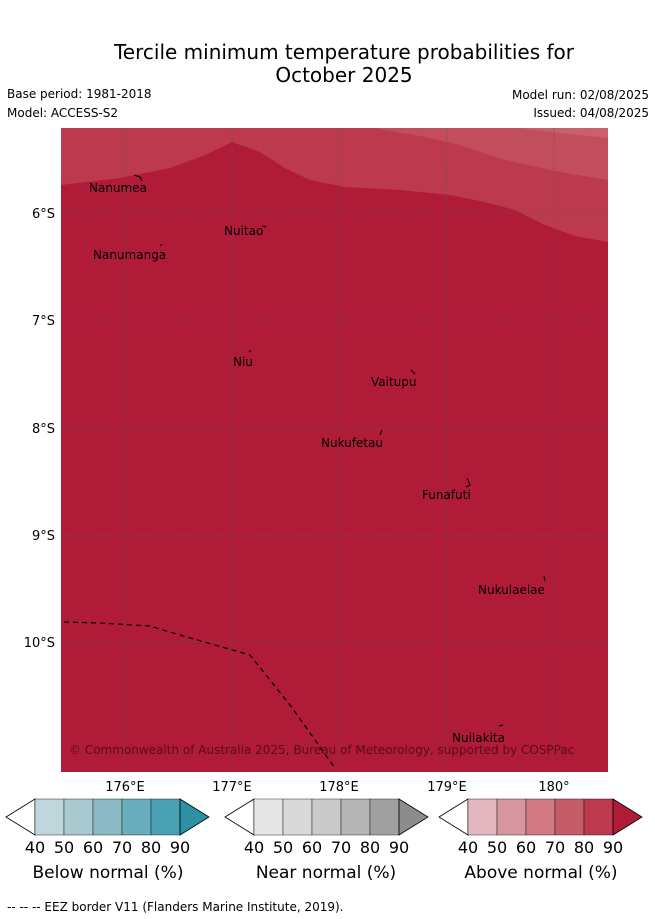 This screenshot has width=655, height=919. I want to click on y-tick-label: 7°S, so click(43, 321).